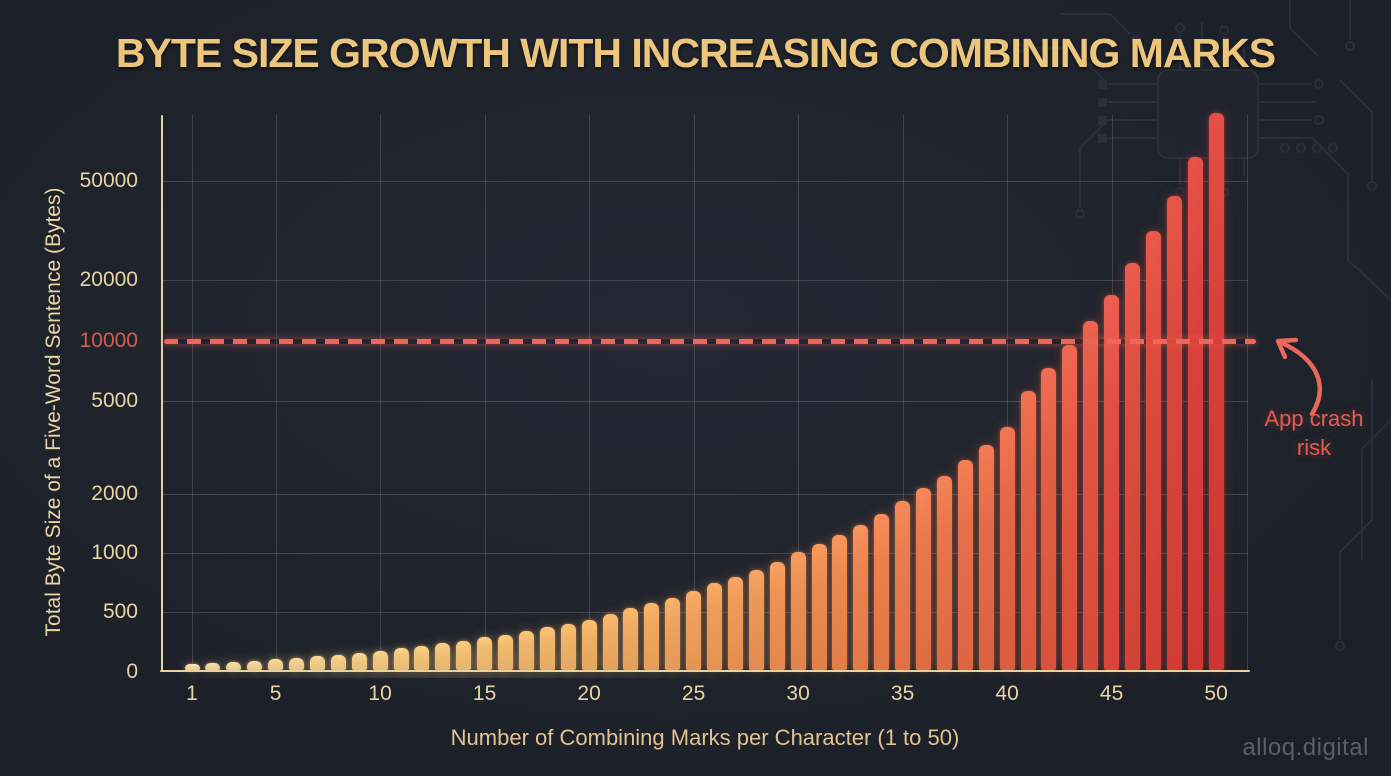 The image size is (1391, 776). I want to click on x-tick-label-1: 1, so click(192, 693).